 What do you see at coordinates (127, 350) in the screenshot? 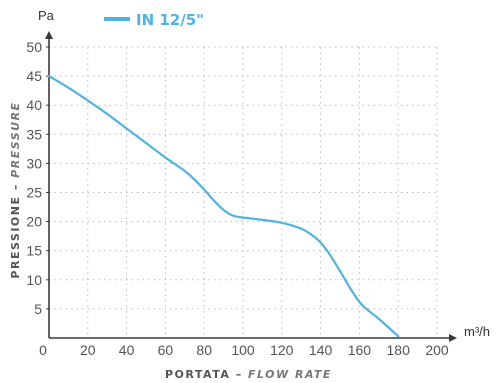
I see `x-tick-label: 40` at bounding box center [127, 350].